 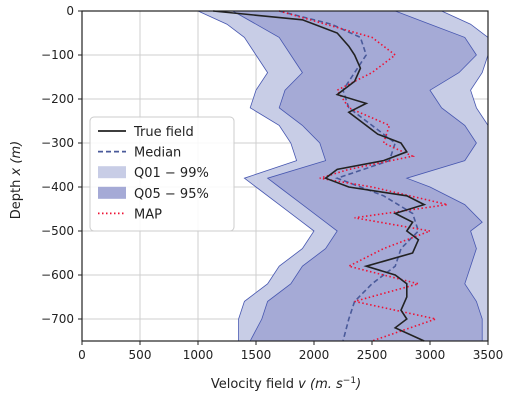 I want to click on x-tick-label-2: 1000, so click(x=198, y=355).